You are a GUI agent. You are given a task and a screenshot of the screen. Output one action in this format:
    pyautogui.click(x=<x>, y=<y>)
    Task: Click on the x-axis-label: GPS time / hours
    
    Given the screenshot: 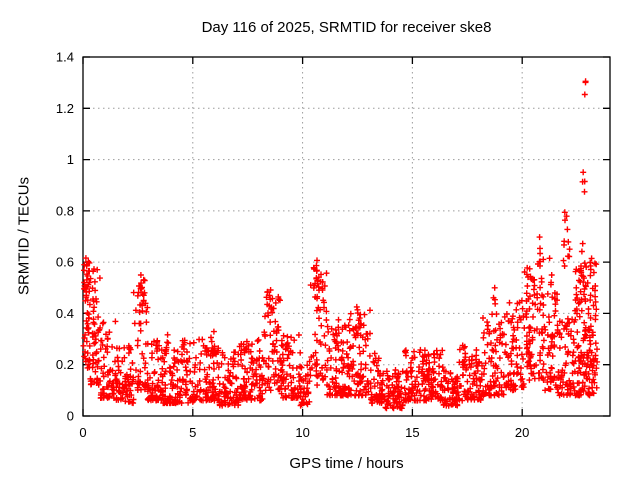 What is the action you would take?
    pyautogui.click(x=346, y=463)
    